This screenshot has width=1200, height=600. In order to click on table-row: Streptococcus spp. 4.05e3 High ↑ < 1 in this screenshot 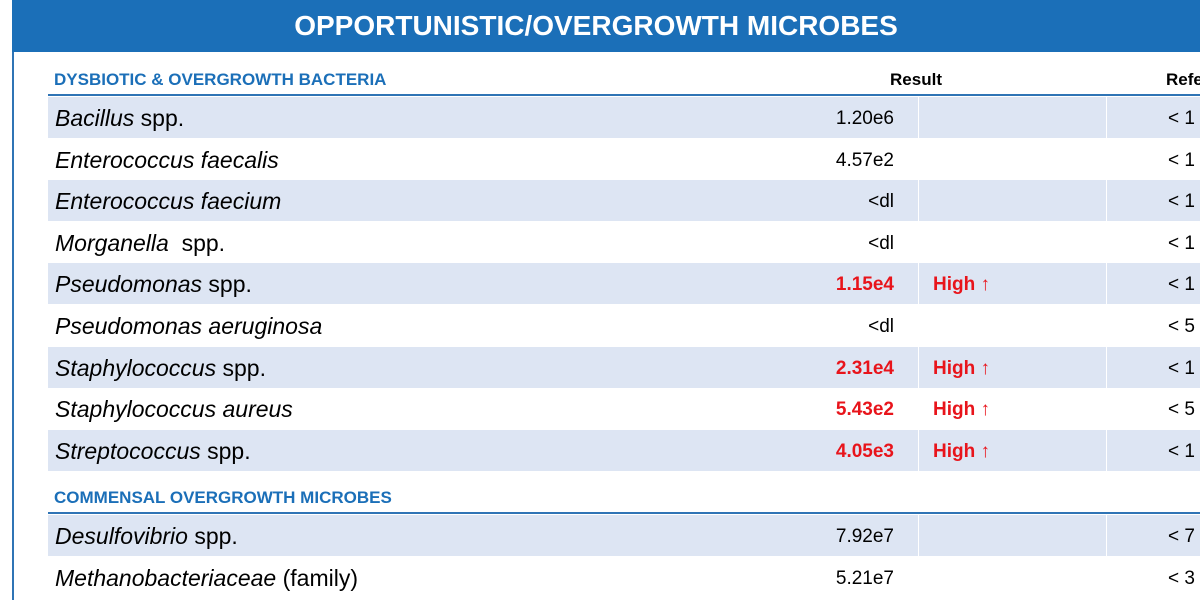, I will do `click(624, 450)`.